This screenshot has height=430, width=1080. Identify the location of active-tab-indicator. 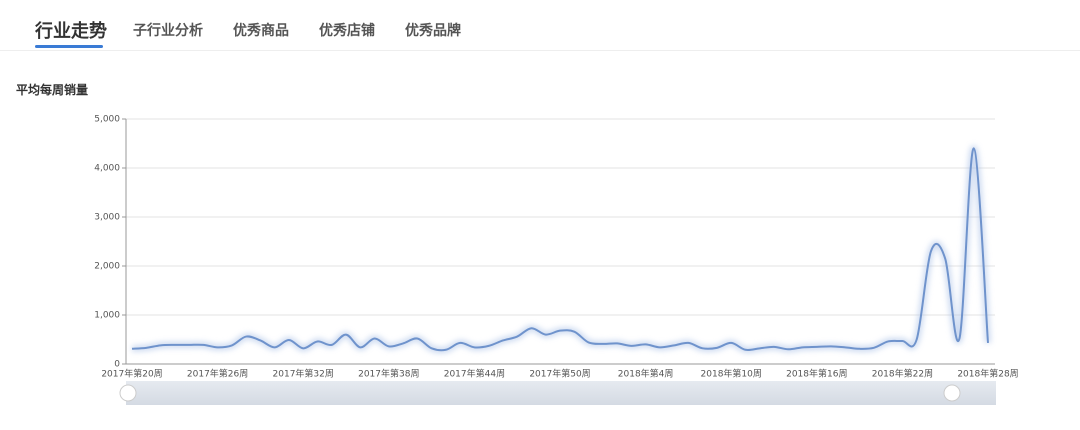
(69, 46).